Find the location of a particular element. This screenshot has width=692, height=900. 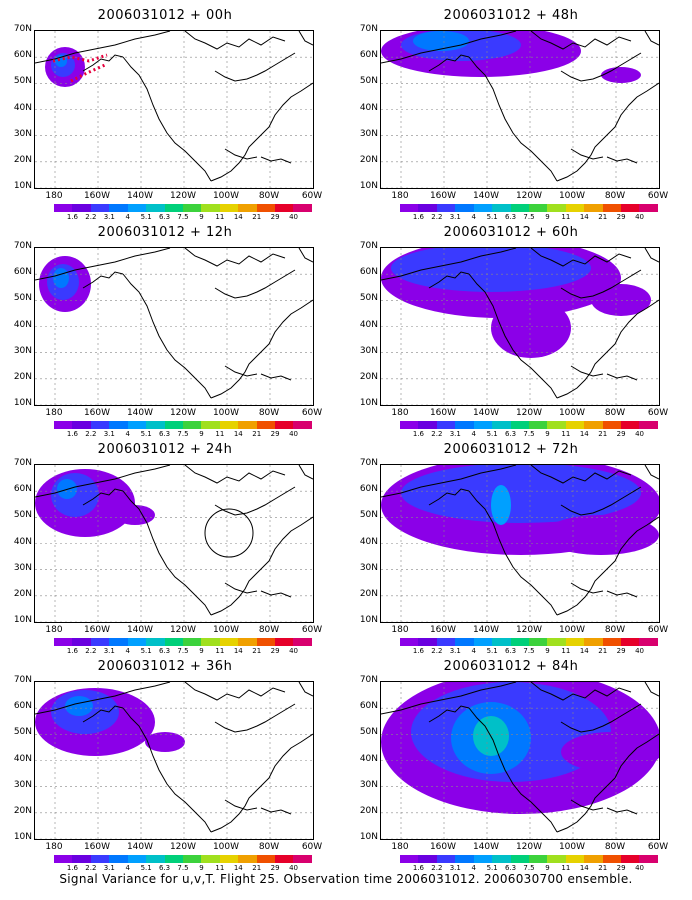

lat-label: 20N is located at coordinates (368, 810).